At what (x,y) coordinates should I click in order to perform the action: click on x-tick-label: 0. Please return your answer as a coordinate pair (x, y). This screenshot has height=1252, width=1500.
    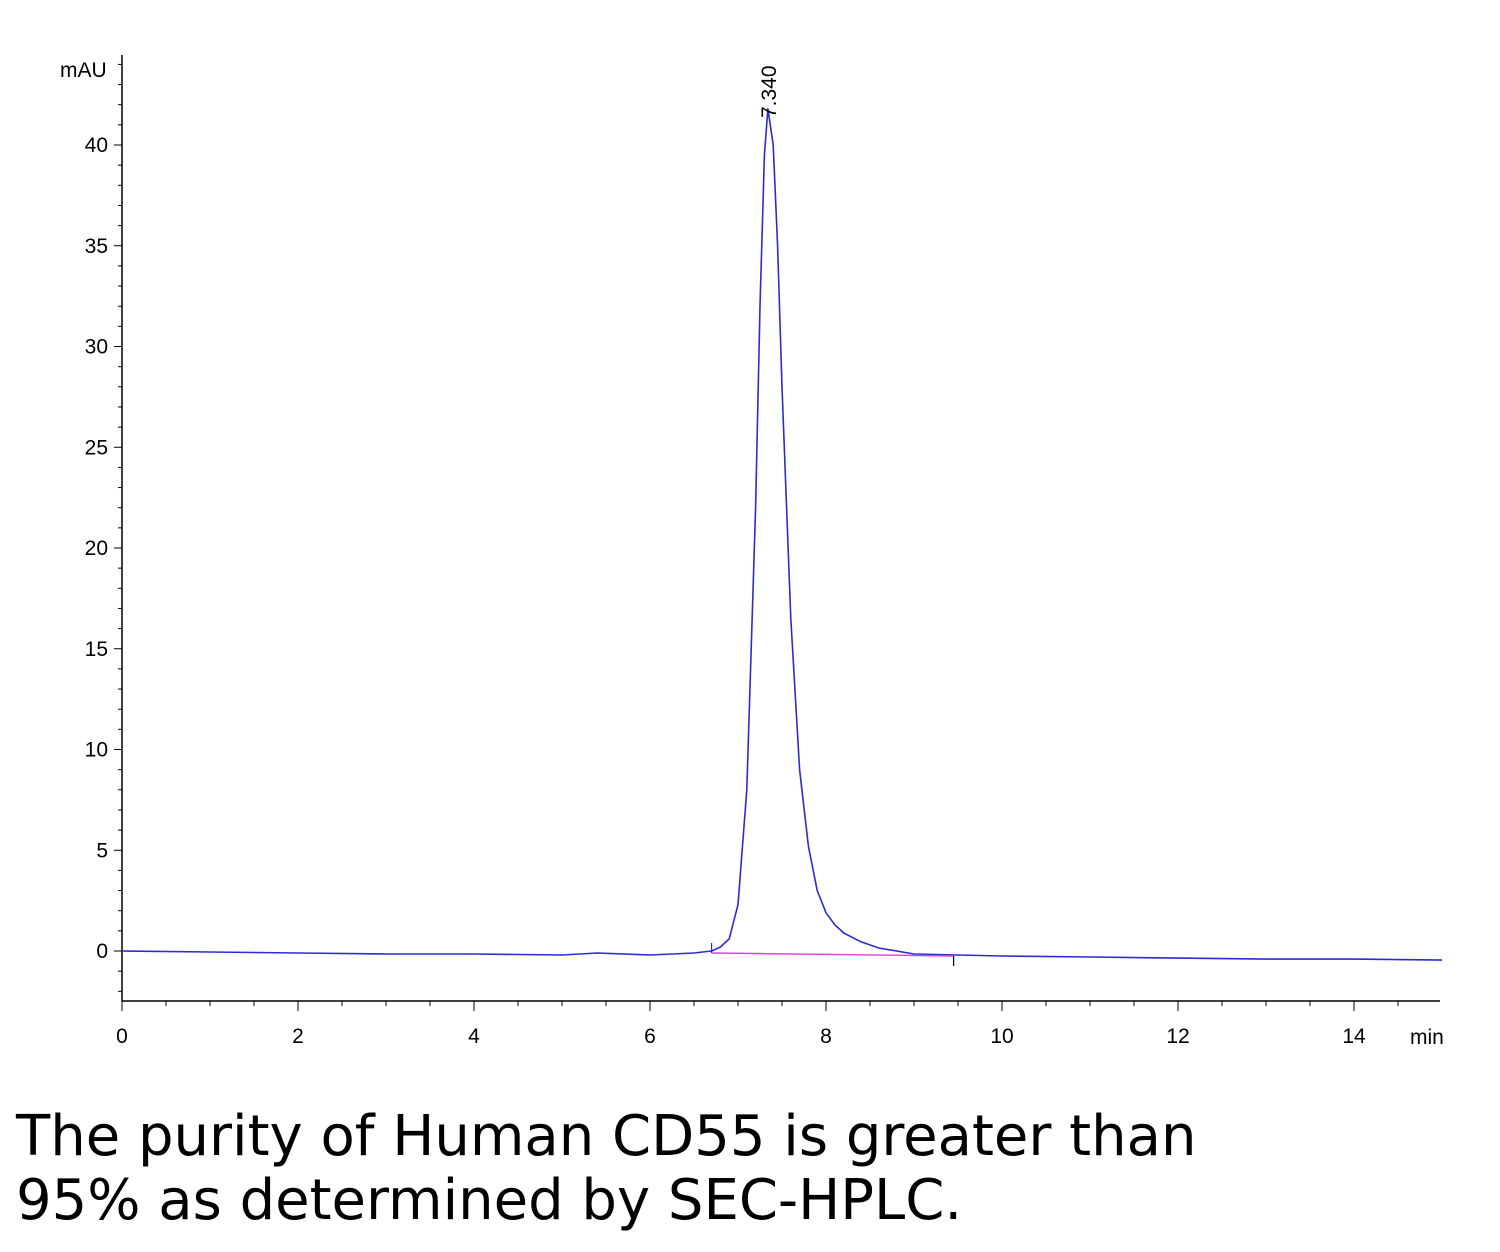
    Looking at the image, I should click on (122, 1036).